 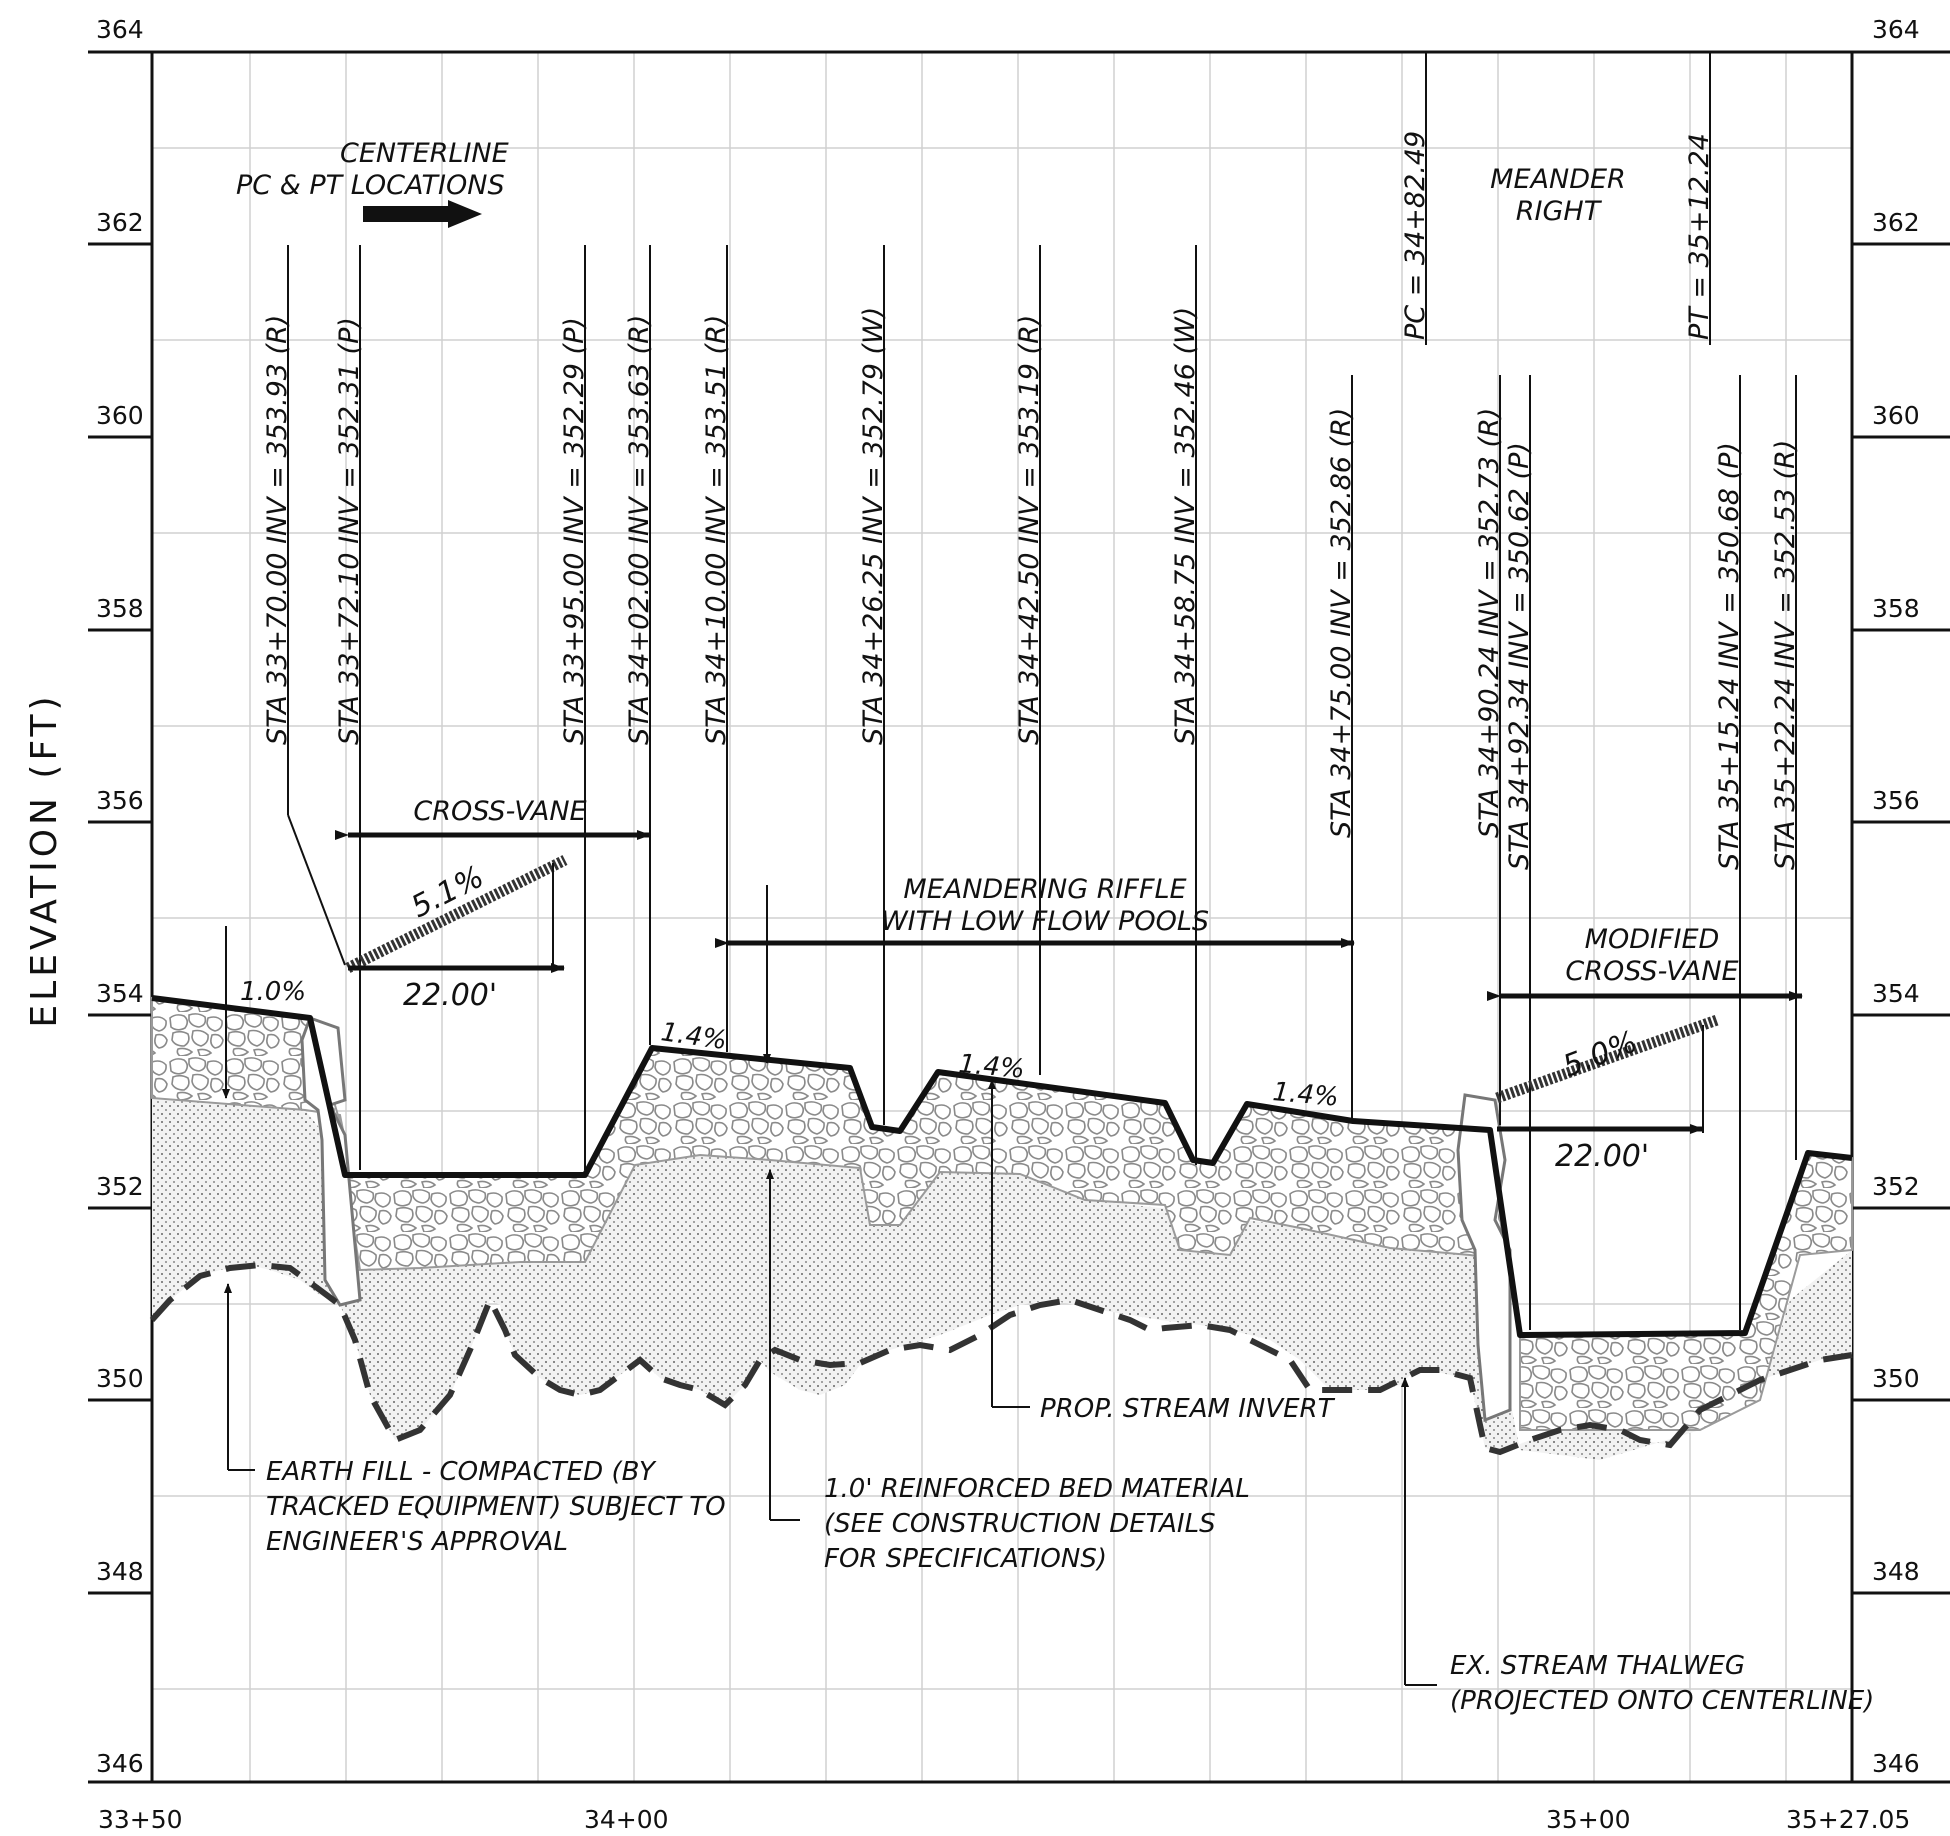 What do you see at coordinates (1004, 1819) in the screenshot?
I see `x-axis: 33+50 34+00 35+00 35+27.05` at bounding box center [1004, 1819].